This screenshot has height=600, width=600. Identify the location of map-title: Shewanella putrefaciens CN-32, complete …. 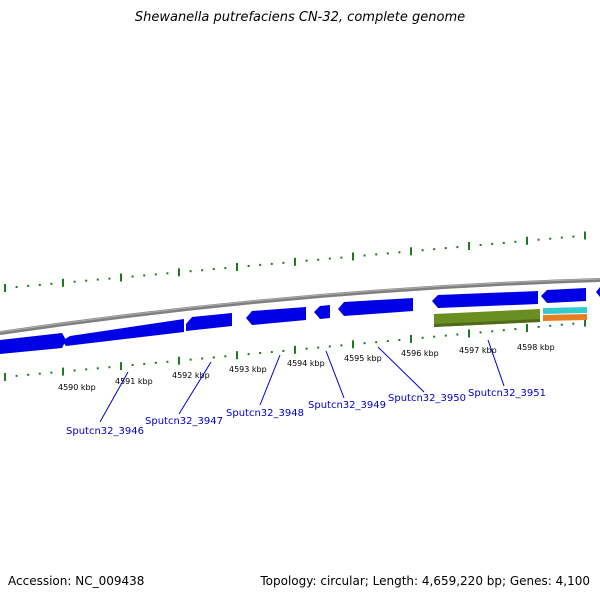
(300, 17).